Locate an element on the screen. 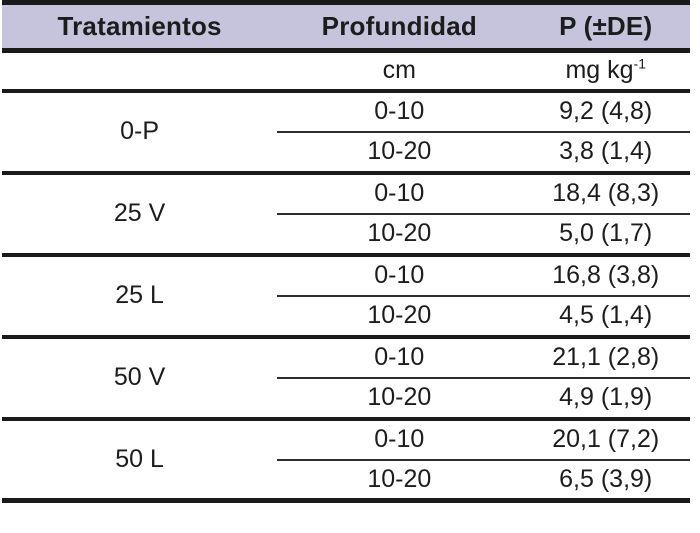 The image size is (700, 533). units-row: cm mg kg-1 is located at coordinates (346, 71).